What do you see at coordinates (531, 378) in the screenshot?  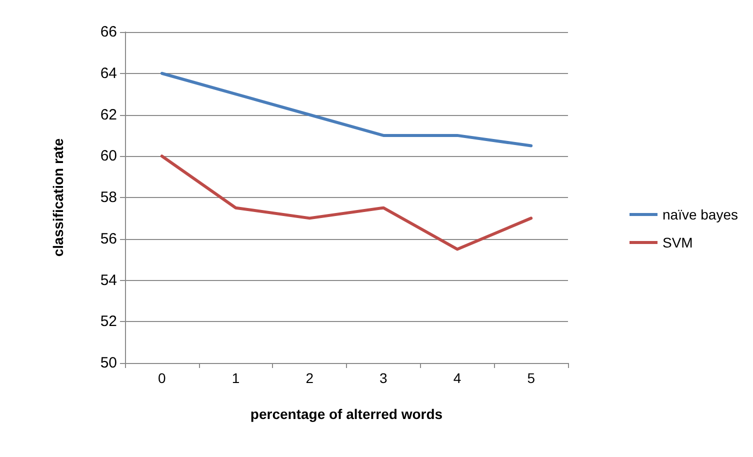 I see `x-tick-label: 5` at bounding box center [531, 378].